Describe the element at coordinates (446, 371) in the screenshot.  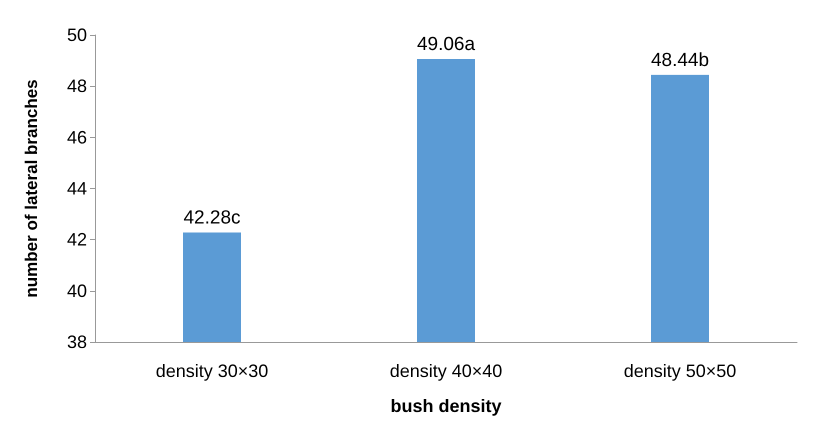
I see `x-tick-label: density 40×40` at that location.